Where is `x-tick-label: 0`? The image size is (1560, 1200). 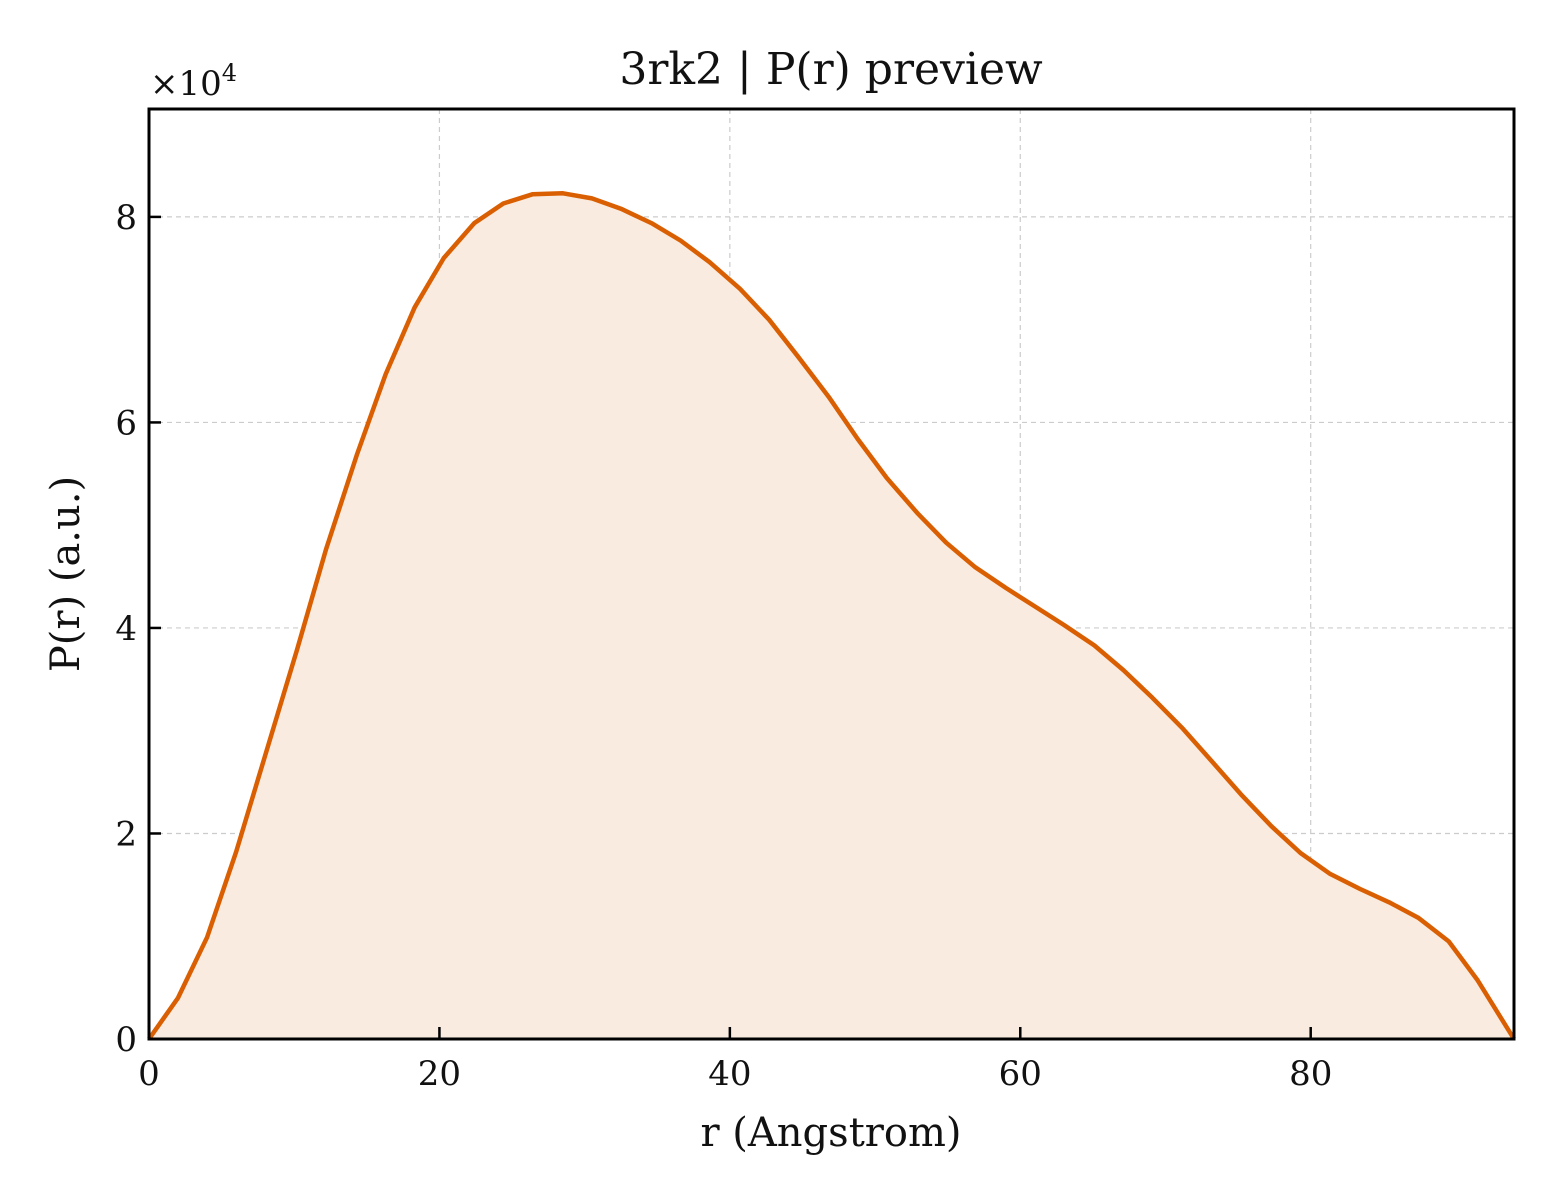 x-tick-label: 0 is located at coordinates (149, 1074).